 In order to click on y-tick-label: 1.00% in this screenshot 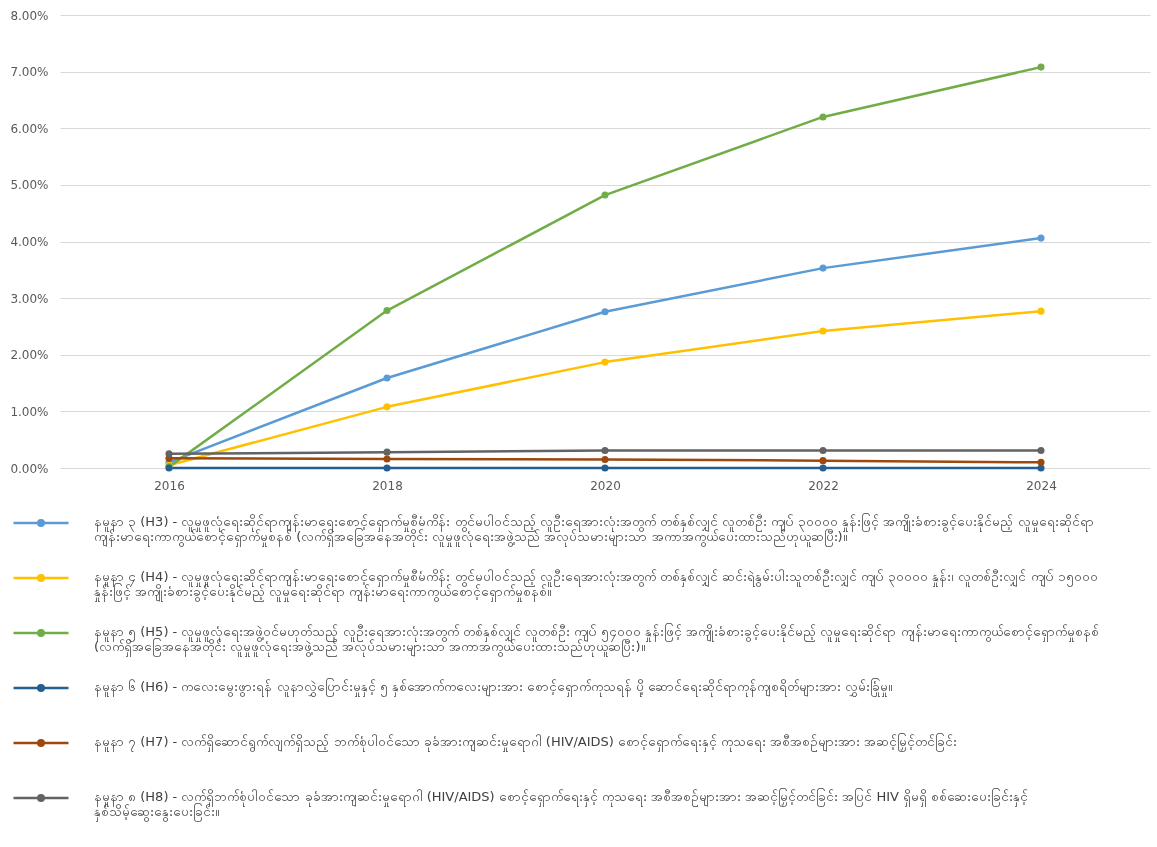, I will do `click(29, 411)`.